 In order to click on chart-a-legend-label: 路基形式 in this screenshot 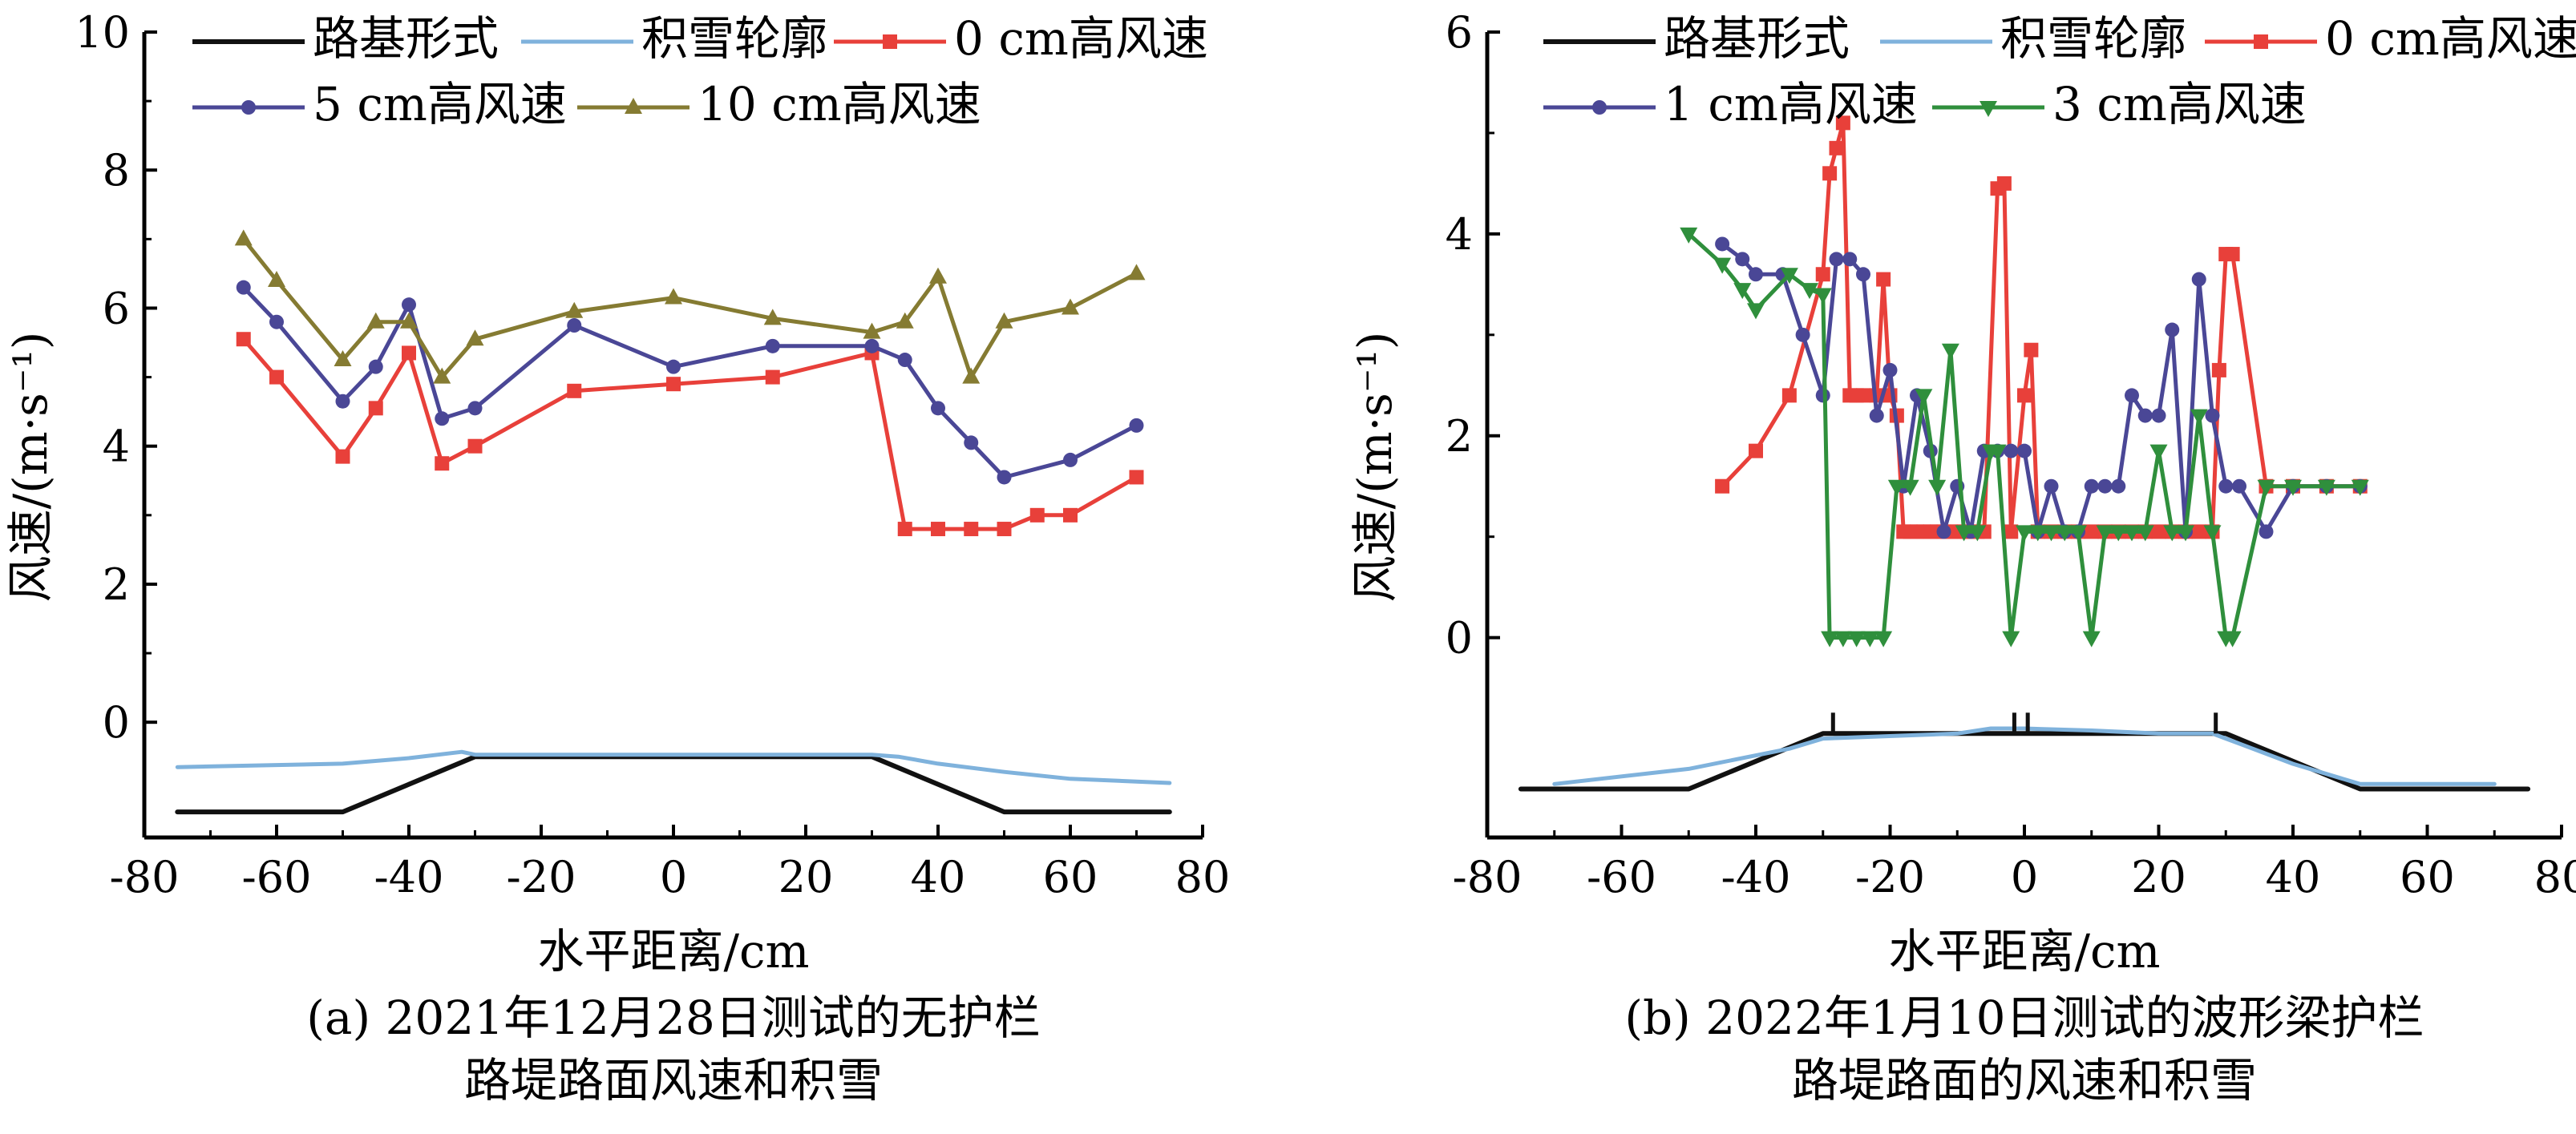, I will do `click(406, 38)`.